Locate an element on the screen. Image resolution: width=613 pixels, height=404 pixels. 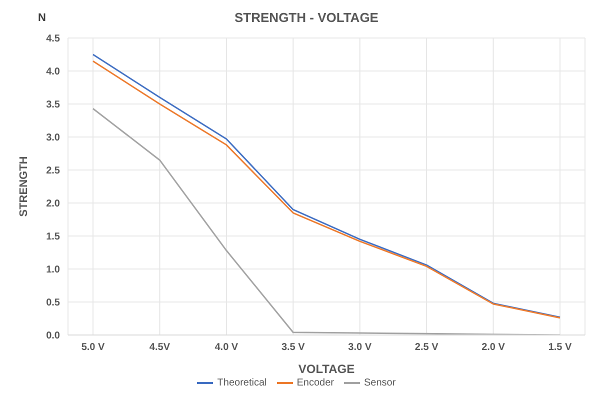
y-tick-label: 1.5 is located at coordinates (53, 237).